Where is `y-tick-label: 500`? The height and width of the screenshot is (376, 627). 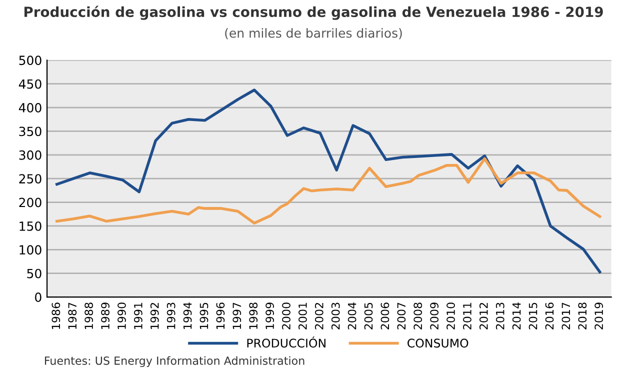 y-tick-label: 500 is located at coordinates (30, 61).